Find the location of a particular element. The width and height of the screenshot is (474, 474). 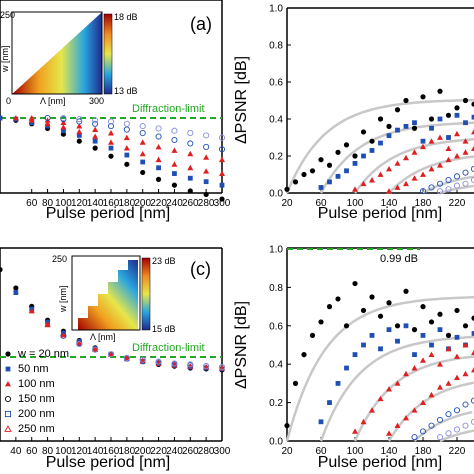

y-tick-label: 0.6 is located at coordinates (276, 83).